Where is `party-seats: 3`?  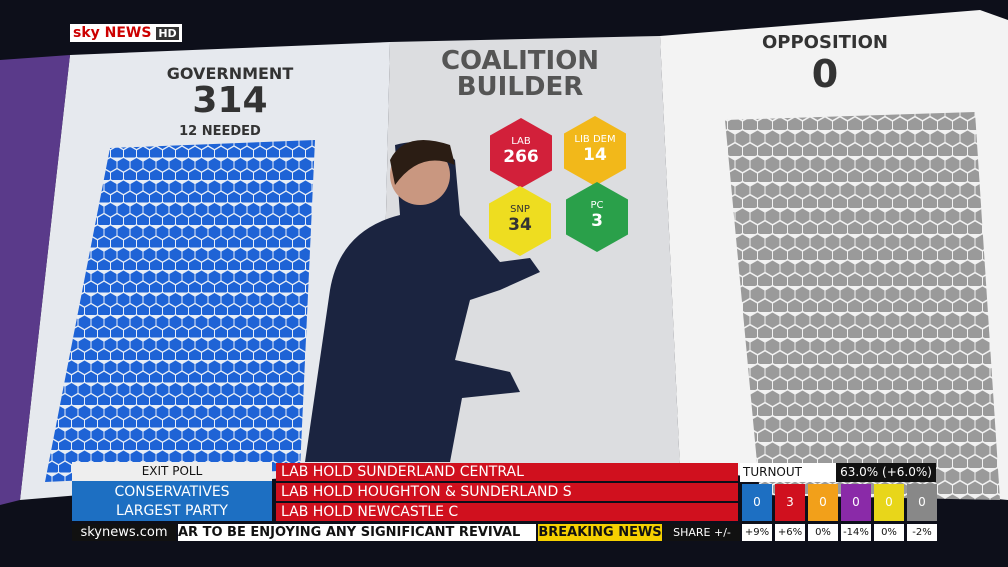 party-seats: 3 is located at coordinates (597, 221).